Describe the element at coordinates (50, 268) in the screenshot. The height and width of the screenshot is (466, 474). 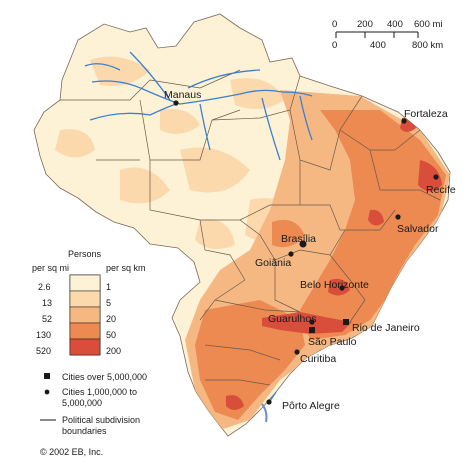
I see `legend-left-unit: per sq mi` at that location.